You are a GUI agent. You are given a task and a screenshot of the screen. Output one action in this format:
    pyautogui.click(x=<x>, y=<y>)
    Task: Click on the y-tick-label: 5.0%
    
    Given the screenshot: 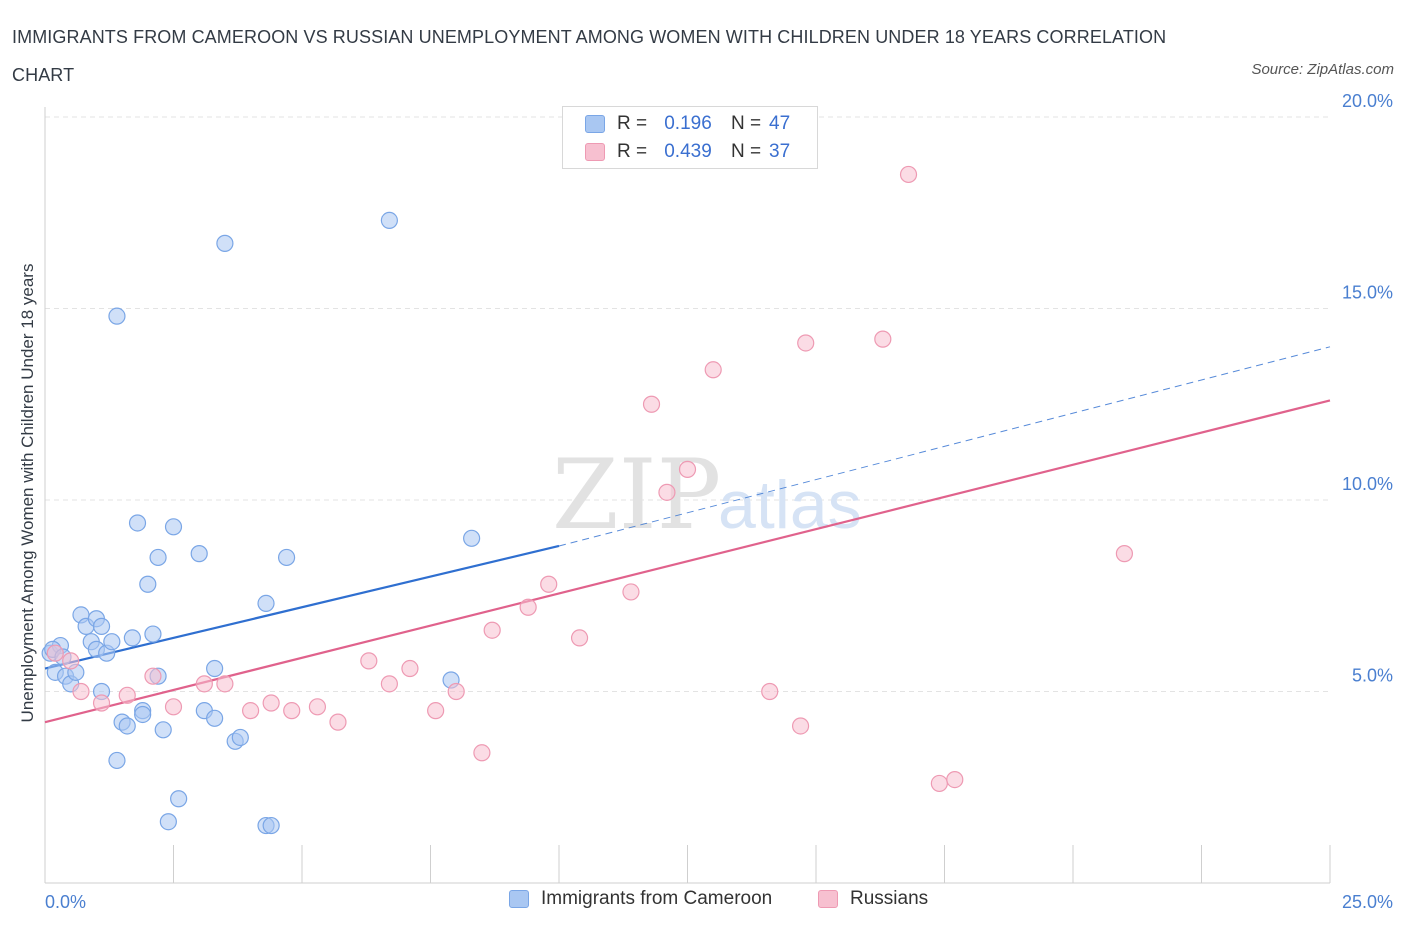 What is the action you would take?
    pyautogui.click(x=1372, y=676)
    